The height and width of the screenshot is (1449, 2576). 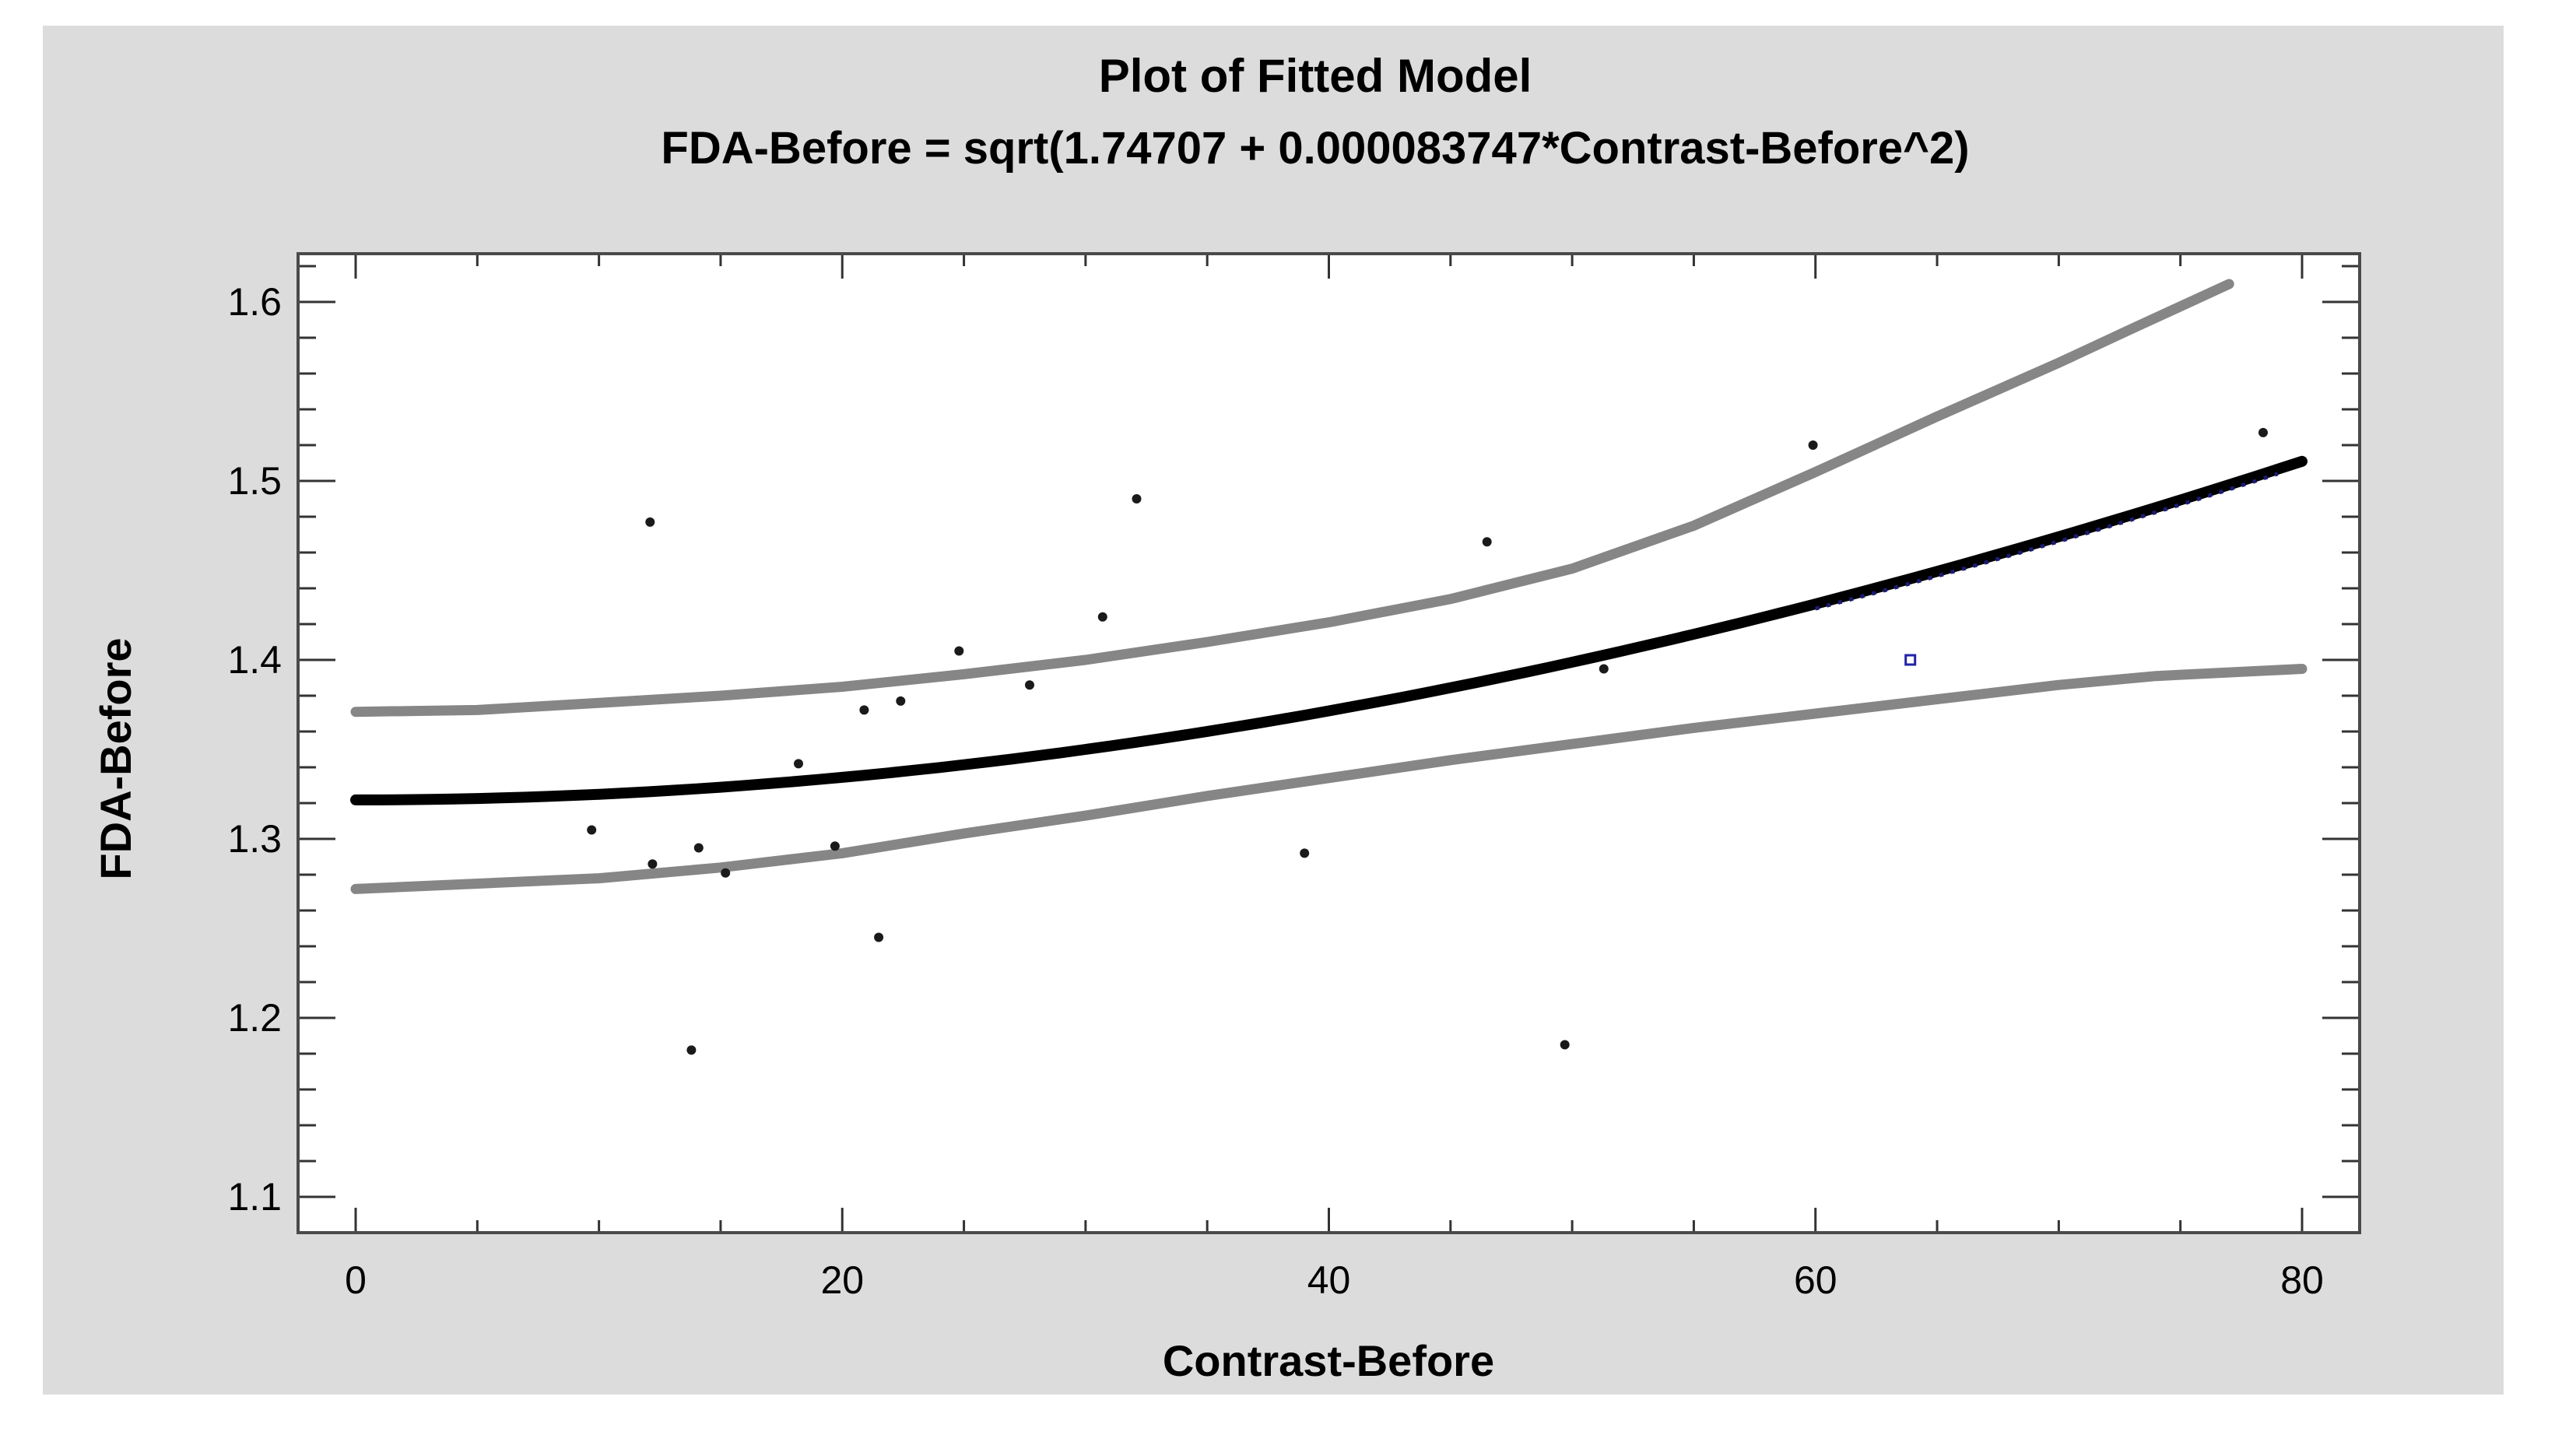 What do you see at coordinates (255, 1018) in the screenshot?
I see `y-tick-label: 1.2` at bounding box center [255, 1018].